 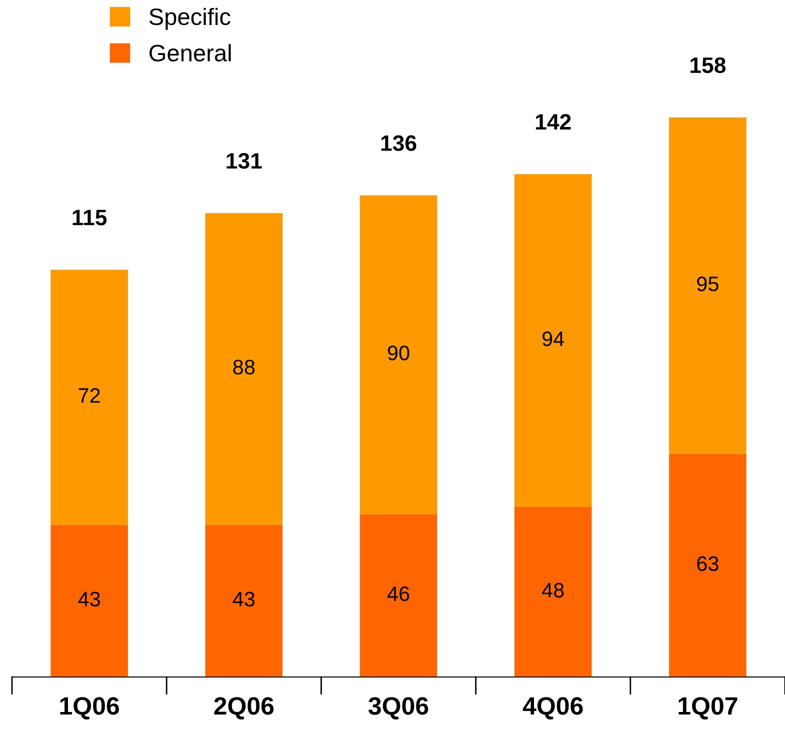 What do you see at coordinates (553, 122) in the screenshot?
I see `total-label: 142` at bounding box center [553, 122].